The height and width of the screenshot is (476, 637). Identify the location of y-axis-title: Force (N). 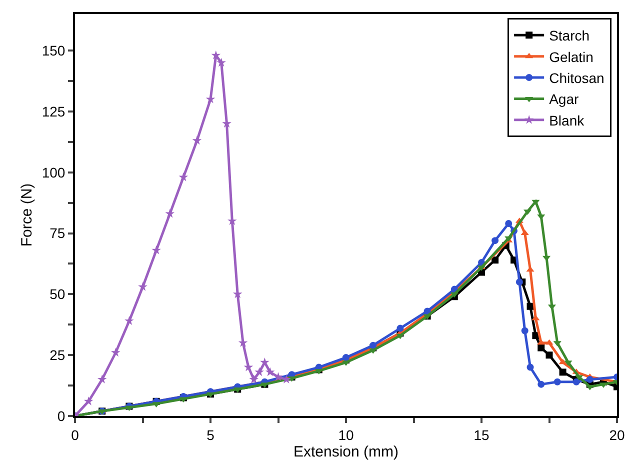
(27, 215).